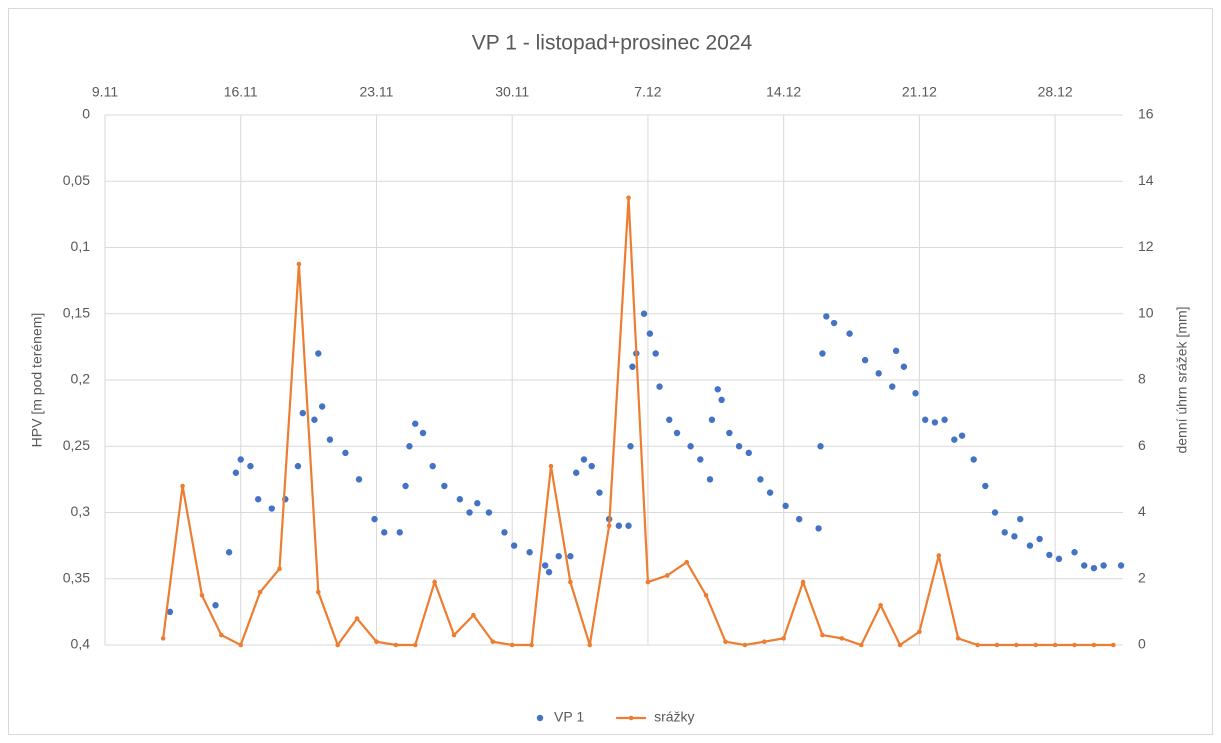  Describe the element at coordinates (1142, 379) in the screenshot. I see `y2-tick-label: 8` at that location.